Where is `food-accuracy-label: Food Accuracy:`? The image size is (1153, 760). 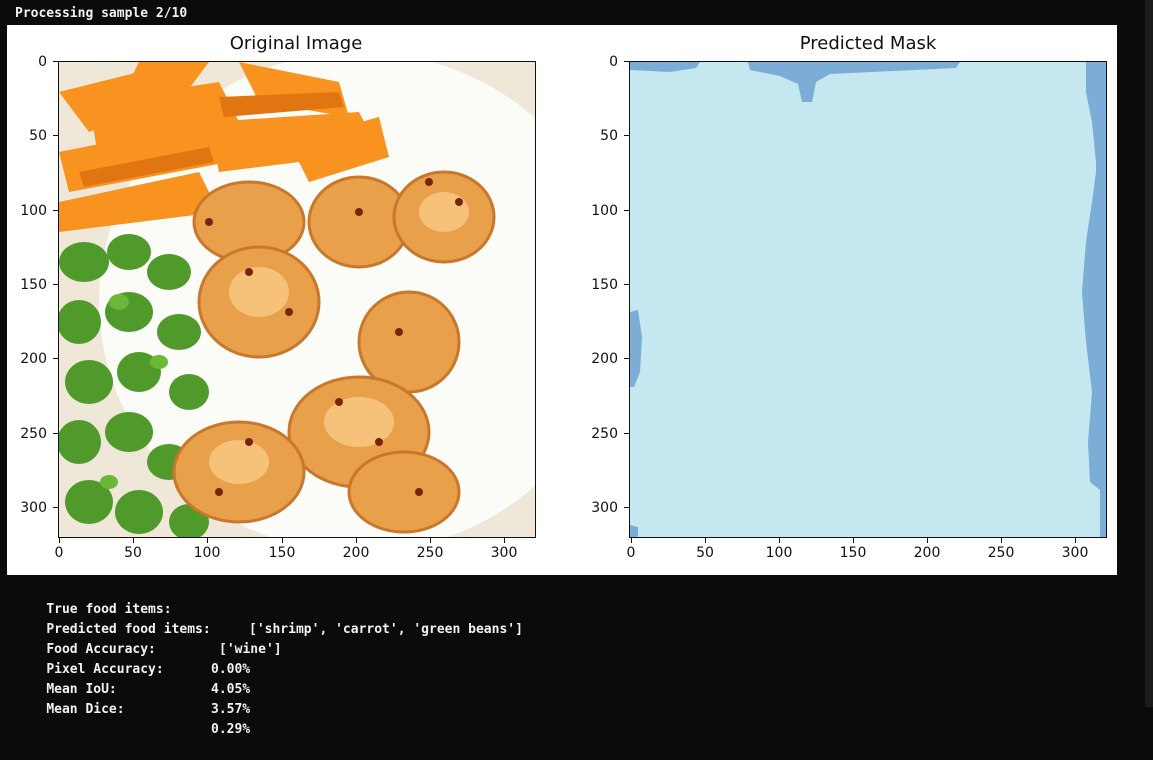 food-accuracy-label: Food Accuracy: is located at coordinates (101, 649).